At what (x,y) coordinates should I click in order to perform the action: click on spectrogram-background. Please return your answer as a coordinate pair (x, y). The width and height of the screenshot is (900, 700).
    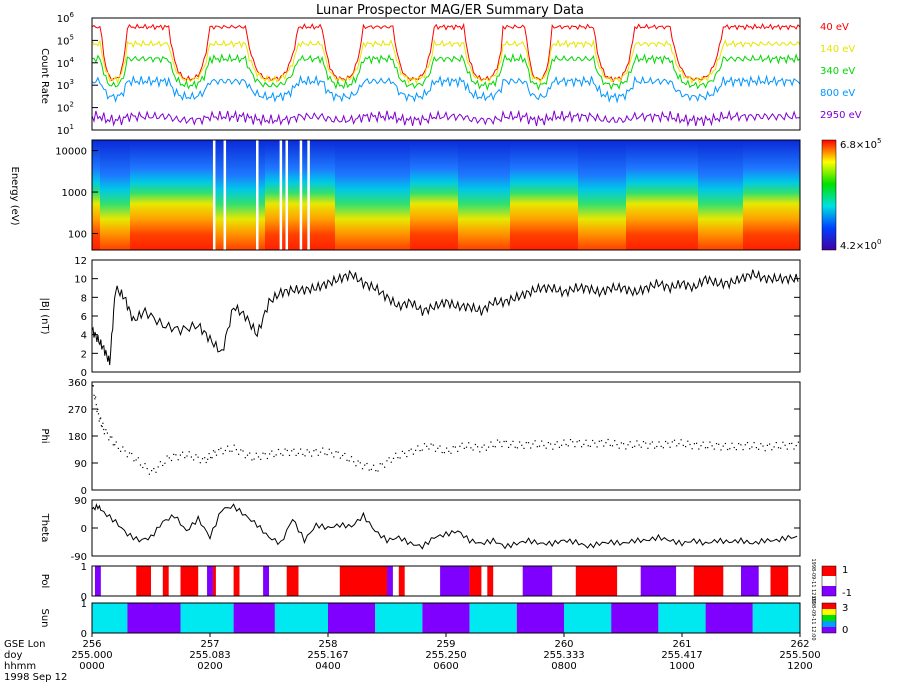
    Looking at the image, I should click on (446, 195).